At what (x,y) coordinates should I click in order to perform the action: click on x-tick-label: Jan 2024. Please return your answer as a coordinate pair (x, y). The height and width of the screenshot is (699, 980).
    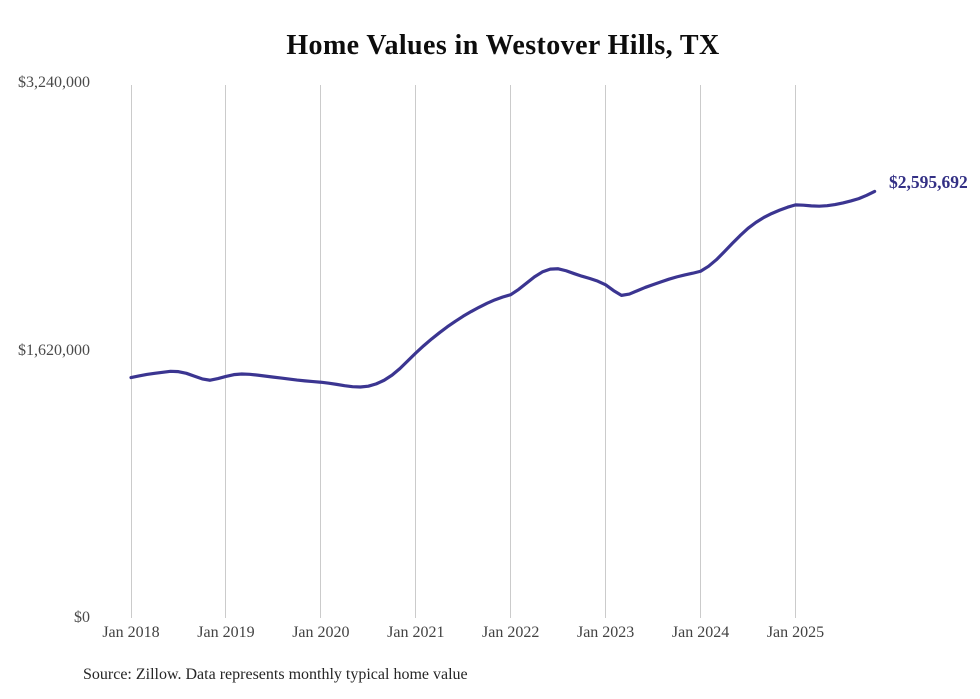
    Looking at the image, I should click on (700, 632).